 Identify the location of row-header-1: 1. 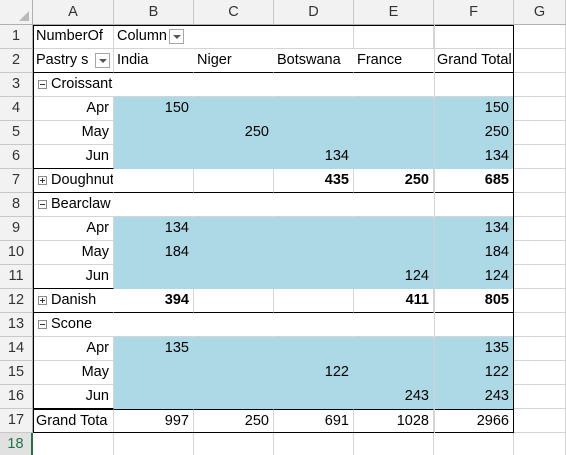
(16, 37).